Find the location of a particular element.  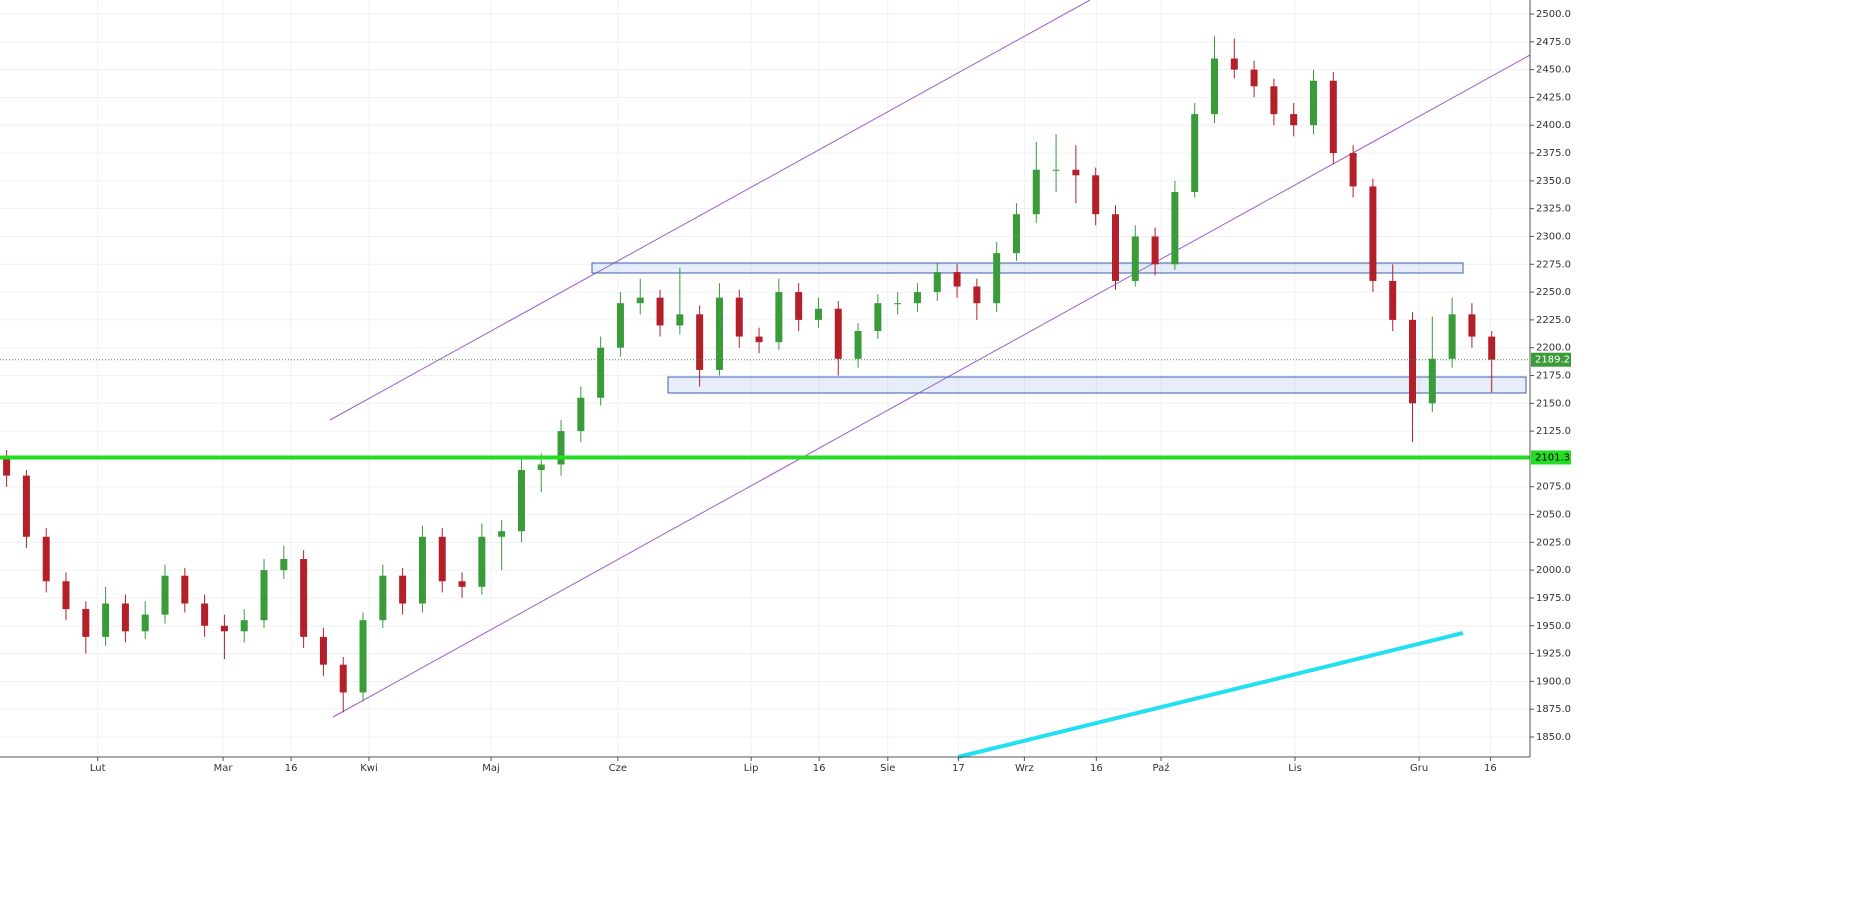

y-tick-label: 2475.0 is located at coordinates (1553, 42).